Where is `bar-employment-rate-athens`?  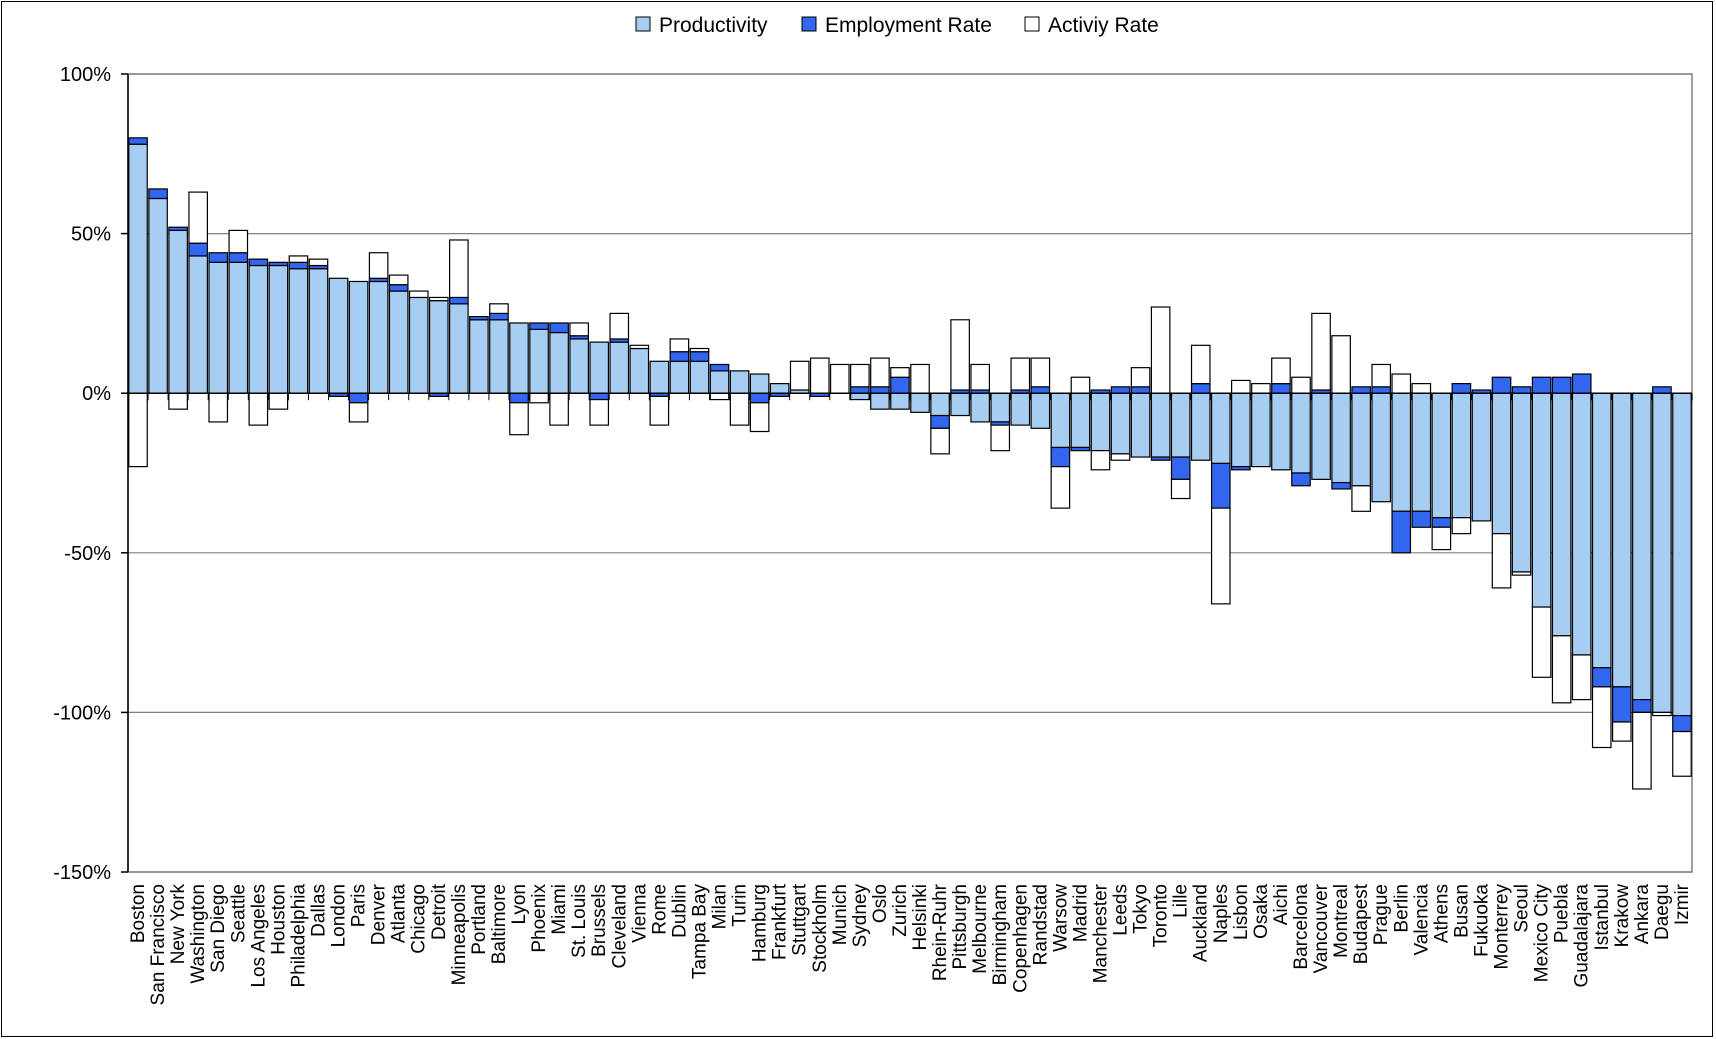 bar-employment-rate-athens is located at coordinates (1441, 522).